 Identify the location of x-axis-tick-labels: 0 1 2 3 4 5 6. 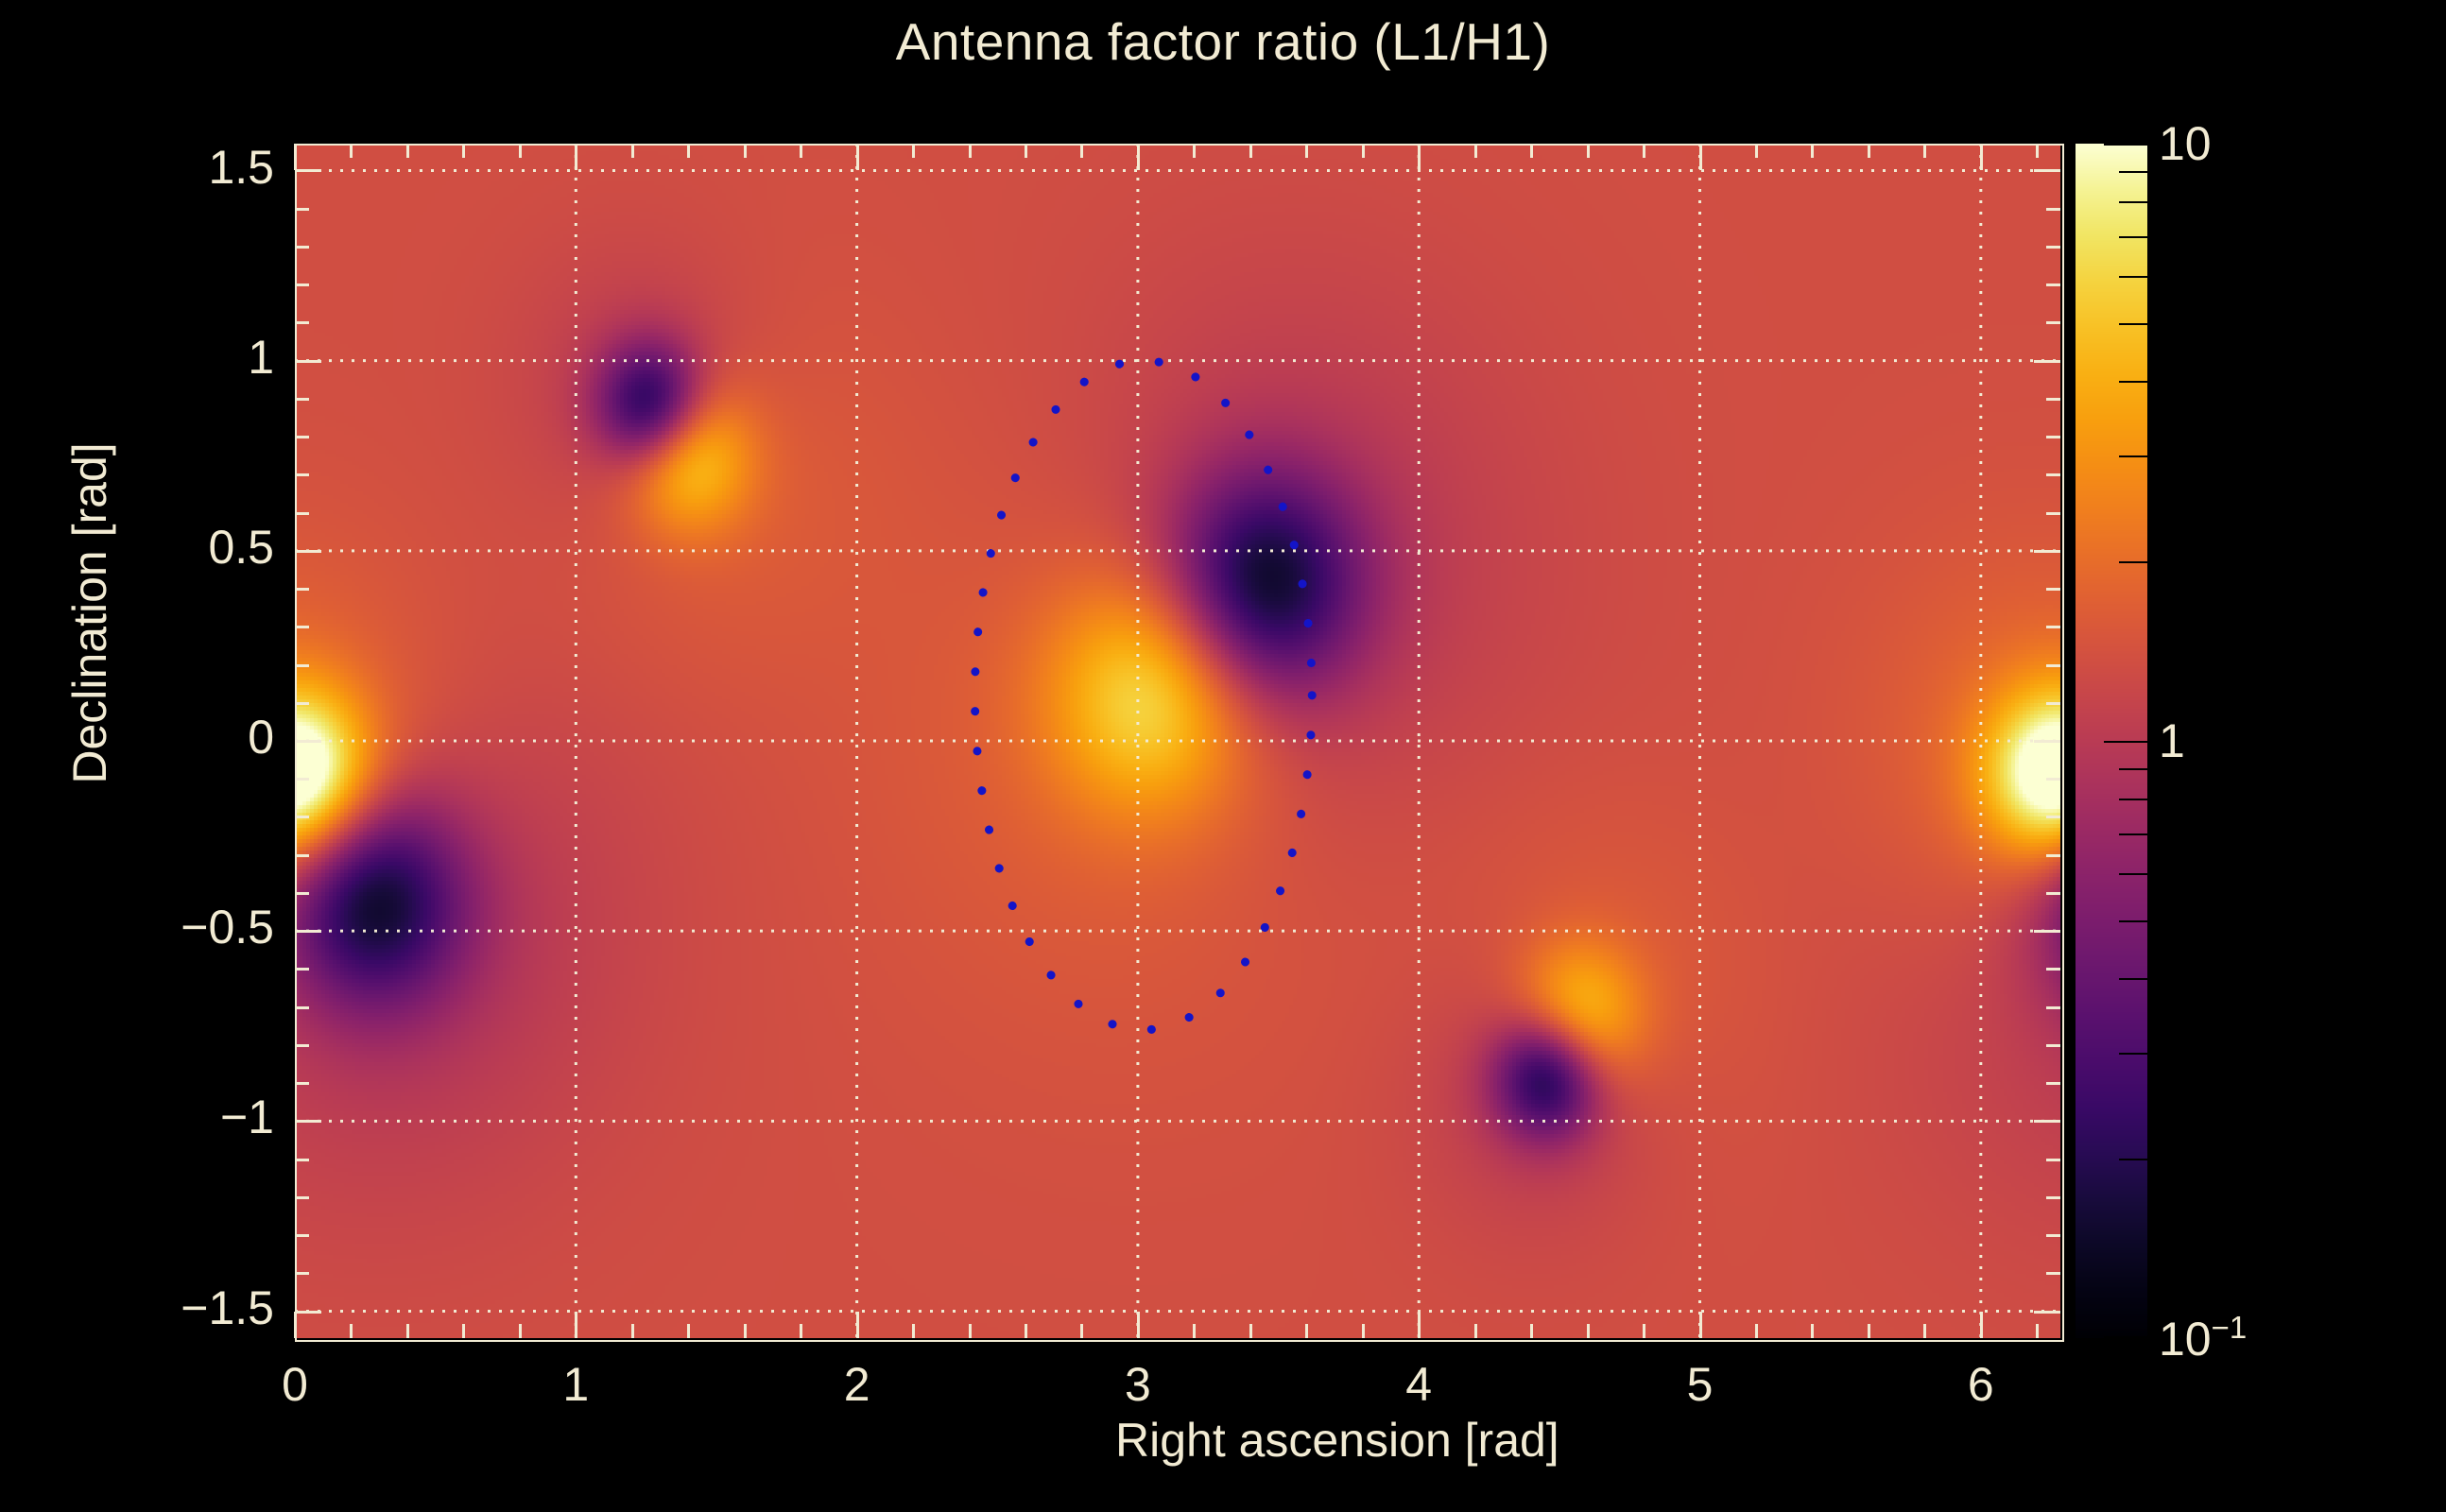
(1171, 1386).